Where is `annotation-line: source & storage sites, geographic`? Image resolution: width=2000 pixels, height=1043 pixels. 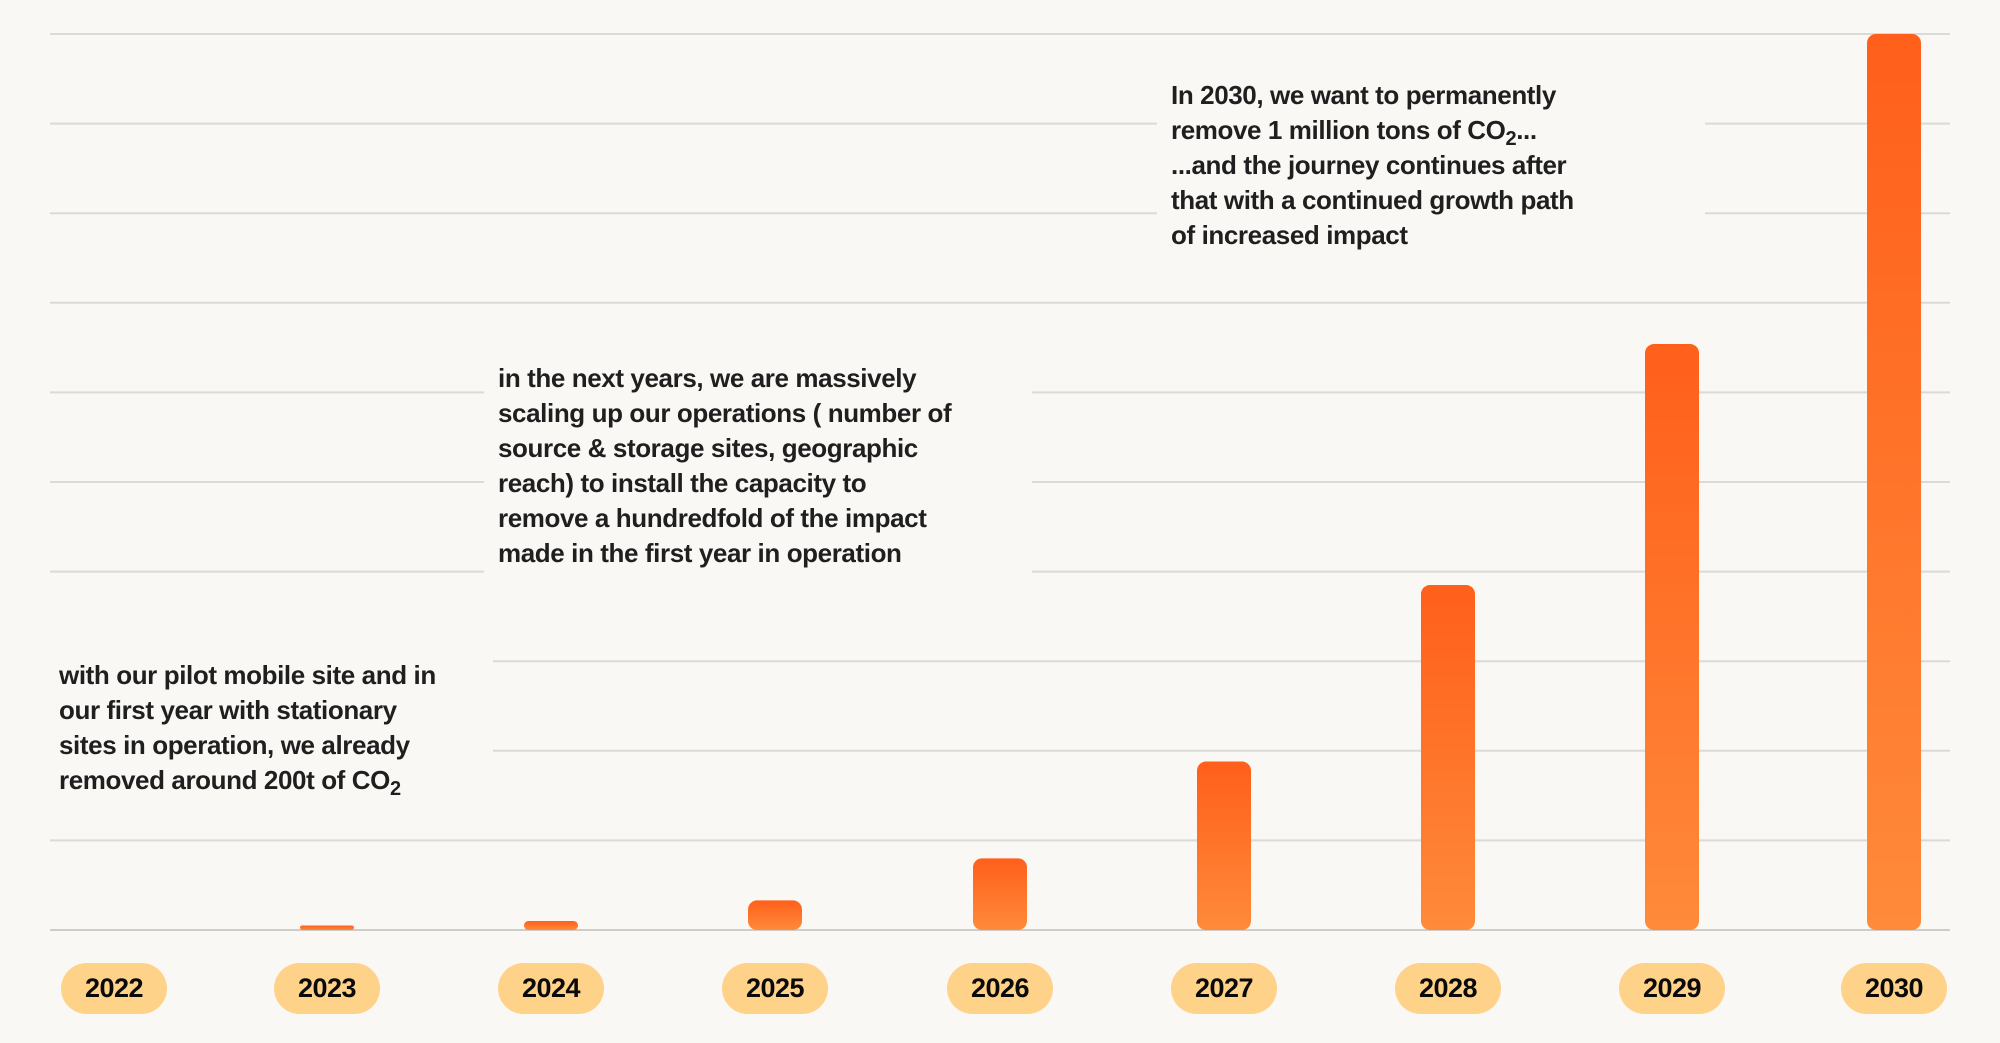 annotation-line: source & storage sites, geographic is located at coordinates (708, 448).